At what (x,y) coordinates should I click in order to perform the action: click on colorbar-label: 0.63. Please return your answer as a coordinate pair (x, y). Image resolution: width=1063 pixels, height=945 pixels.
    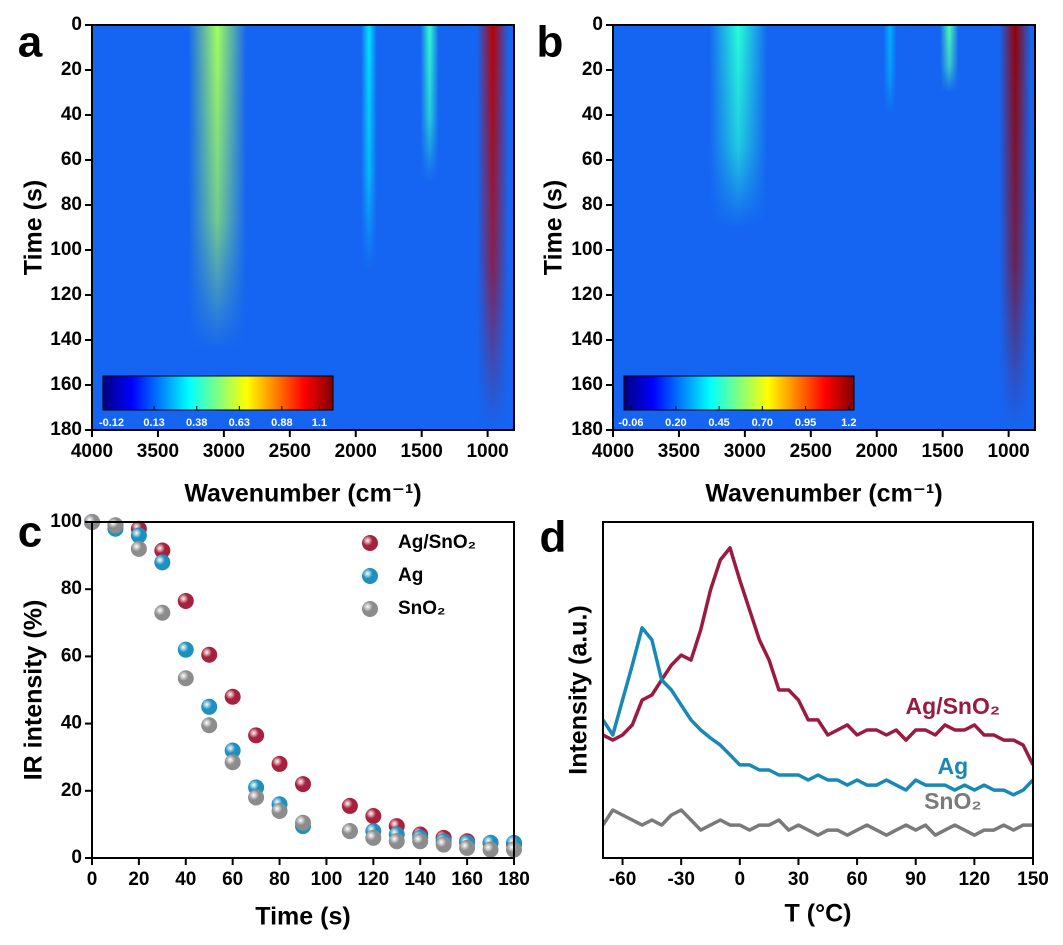
    Looking at the image, I should click on (239, 423).